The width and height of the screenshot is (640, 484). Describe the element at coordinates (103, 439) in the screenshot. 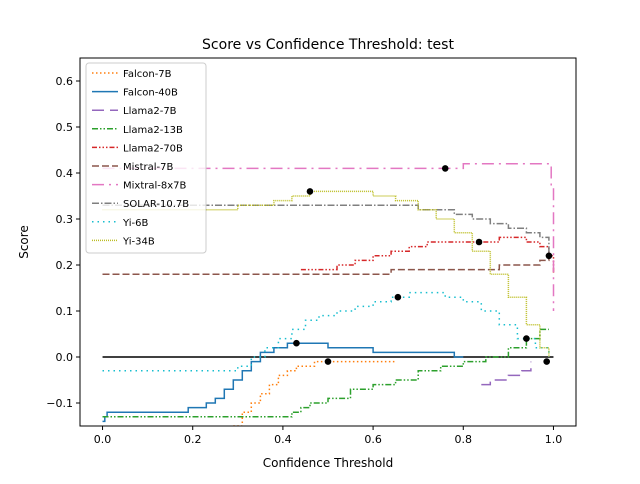

I see `x-tick-label: 0.0` at that location.